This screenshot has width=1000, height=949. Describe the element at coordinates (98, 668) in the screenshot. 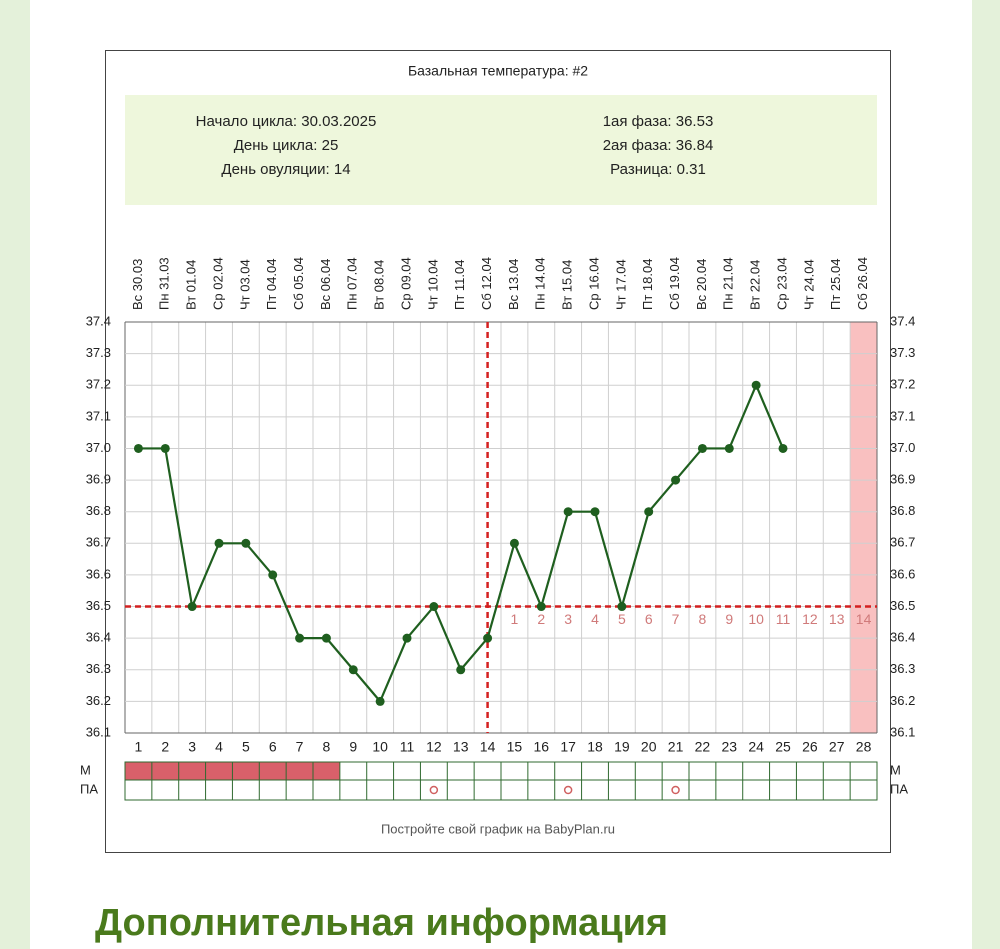

I see `y-tick-label: 36.3` at that location.